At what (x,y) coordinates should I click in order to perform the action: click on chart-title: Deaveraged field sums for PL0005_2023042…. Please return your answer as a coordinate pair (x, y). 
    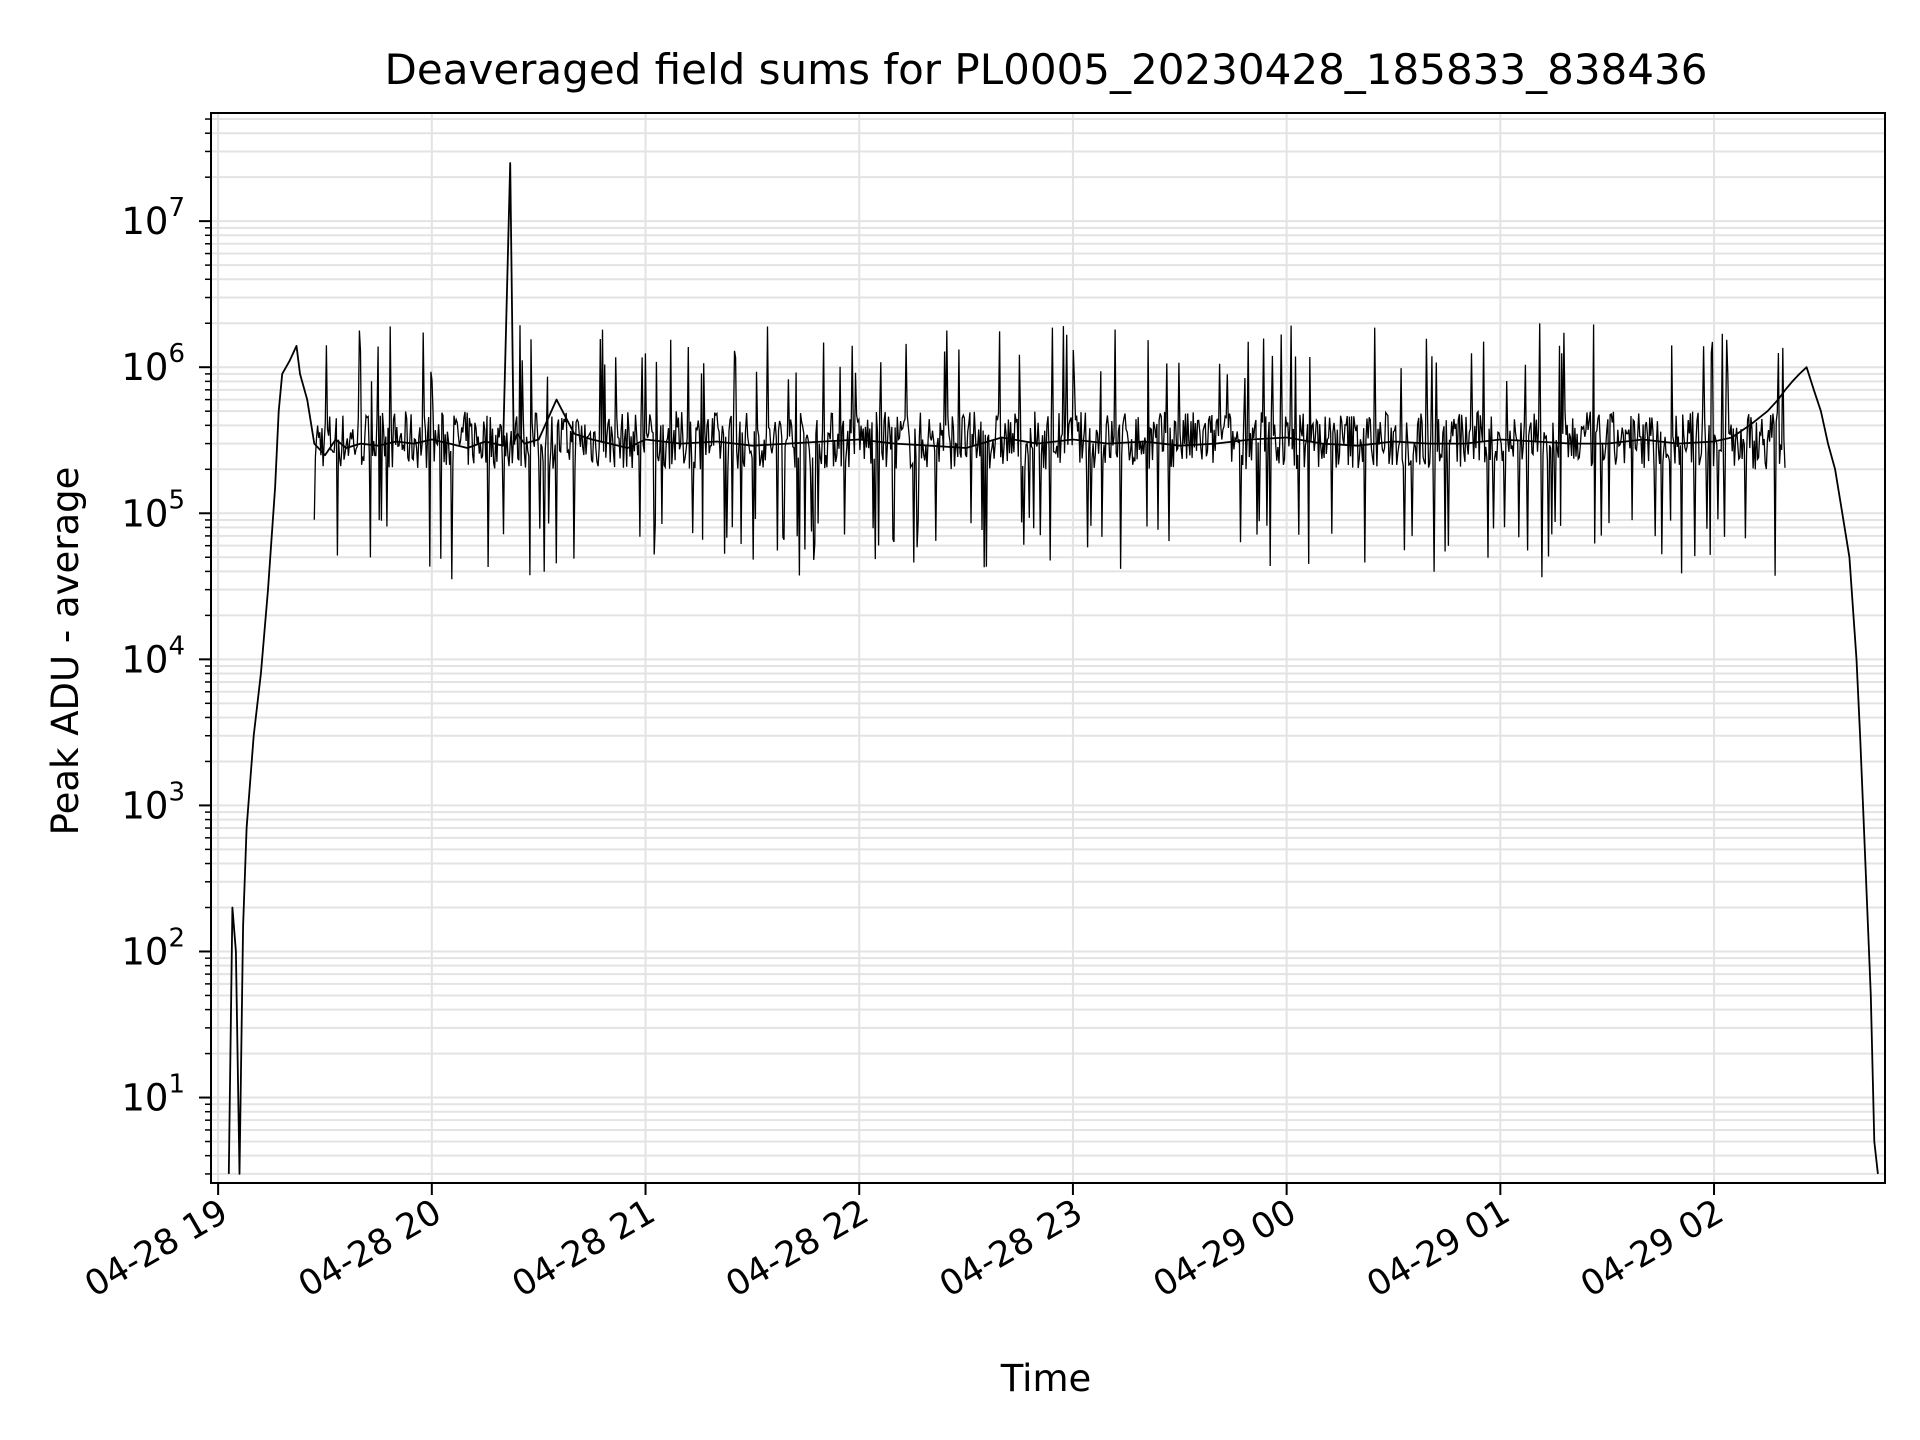
    Looking at the image, I should click on (1046, 69).